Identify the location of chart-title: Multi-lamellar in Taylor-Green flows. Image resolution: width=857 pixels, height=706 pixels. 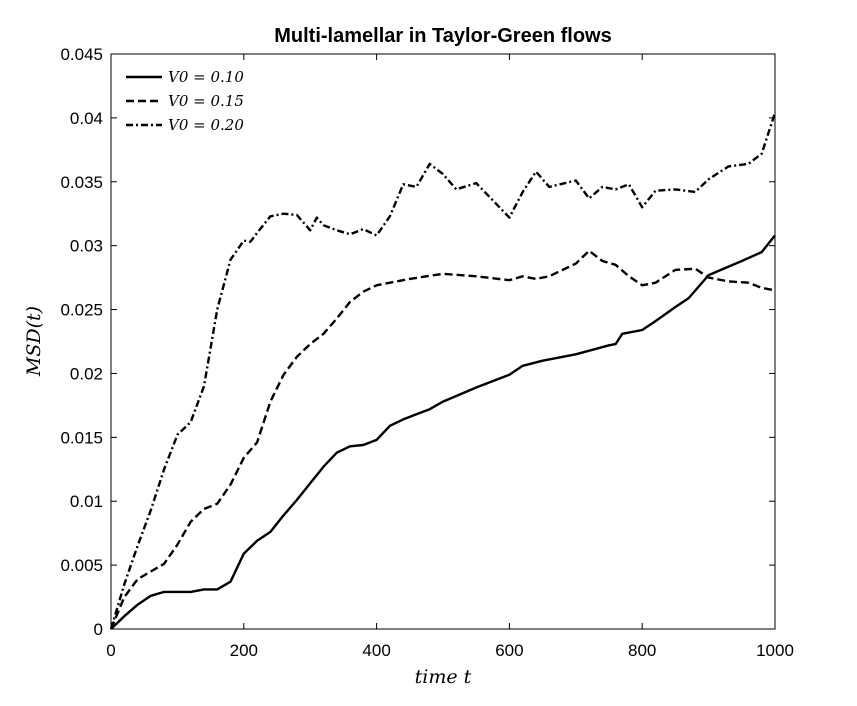
(442, 36).